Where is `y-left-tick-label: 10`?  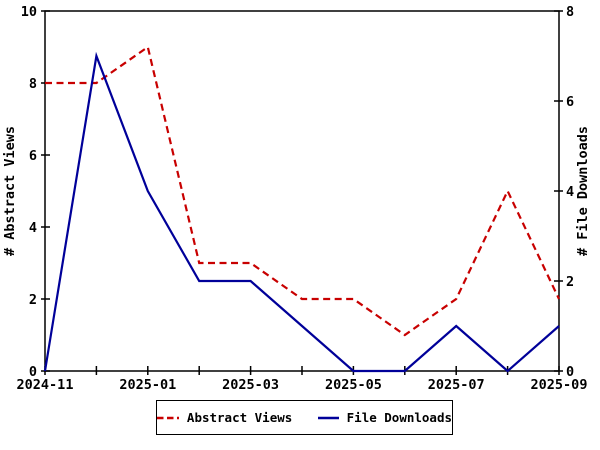 y-left-tick-label: 10 is located at coordinates (29, 12).